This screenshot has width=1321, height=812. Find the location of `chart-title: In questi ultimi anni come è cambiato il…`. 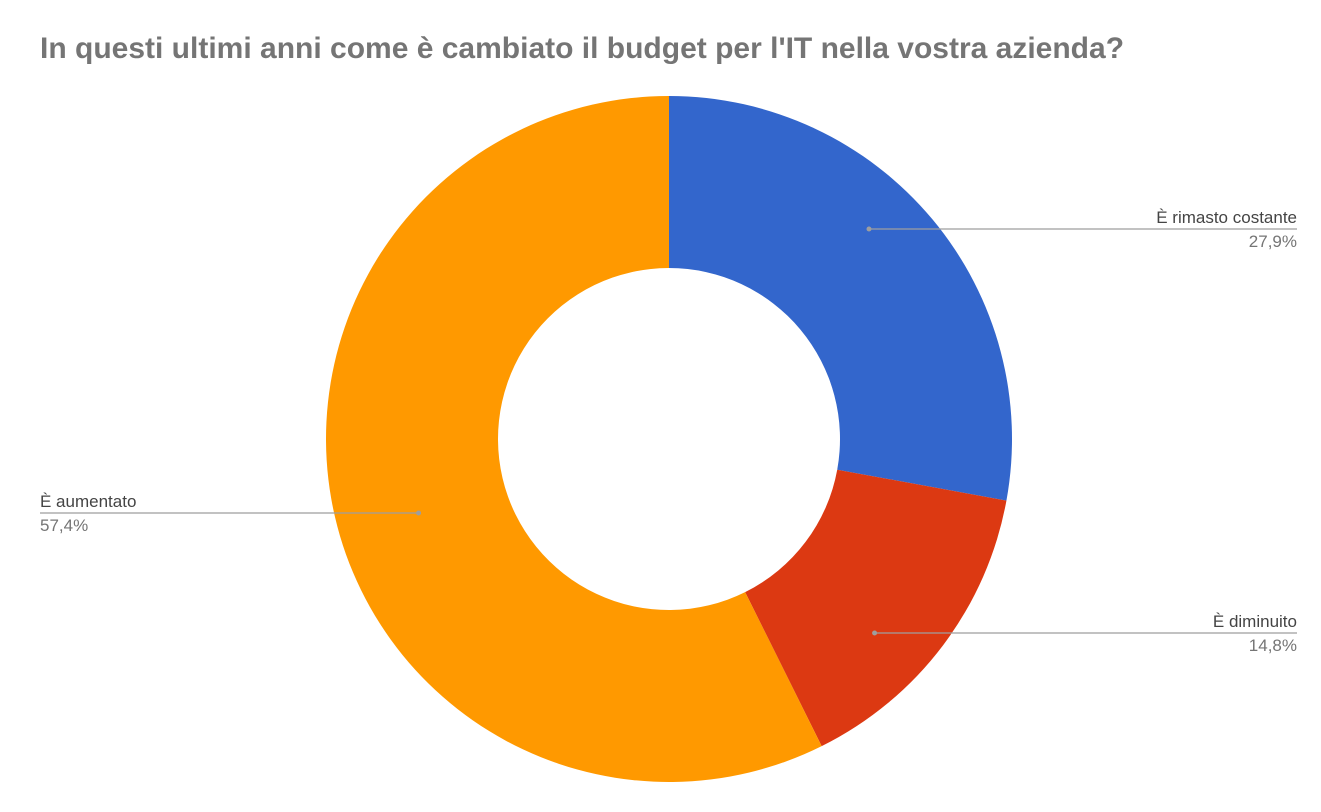

chart-title: In questi ultimi anni come è cambiato il… is located at coordinates (582, 48).